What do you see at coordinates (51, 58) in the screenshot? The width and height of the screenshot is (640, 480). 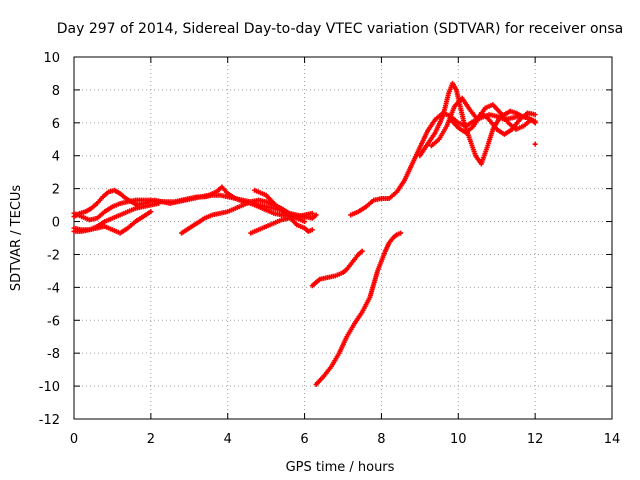 I see `y-tick-label: 10` at bounding box center [51, 58].